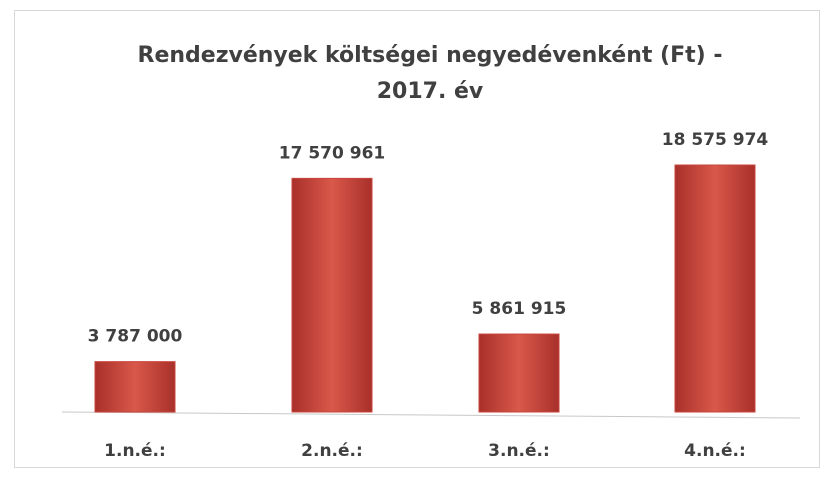 This screenshot has width=832, height=485. I want to click on value-label: 17 570 961, so click(332, 153).